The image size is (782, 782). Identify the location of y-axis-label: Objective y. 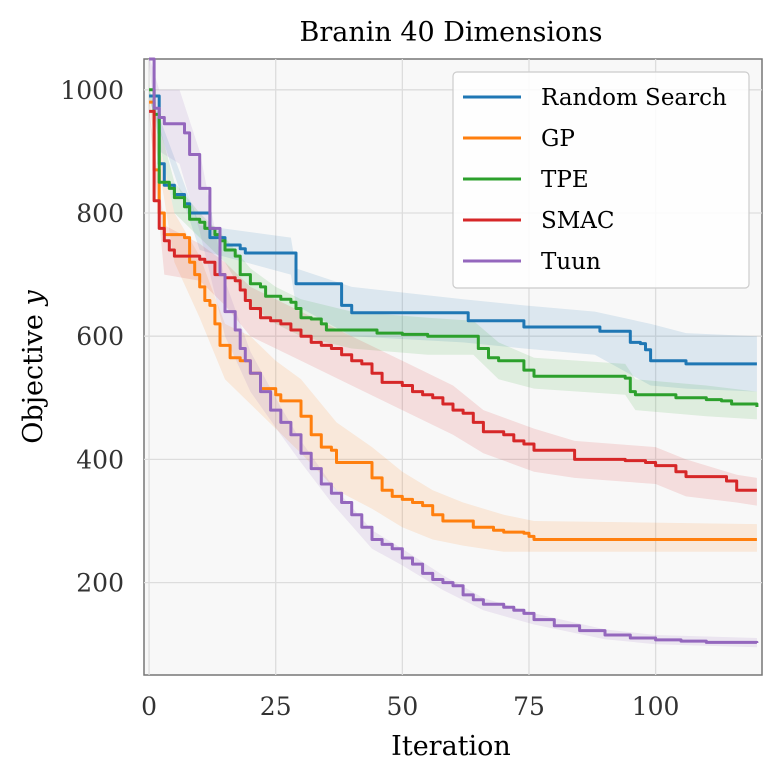
(33, 367).